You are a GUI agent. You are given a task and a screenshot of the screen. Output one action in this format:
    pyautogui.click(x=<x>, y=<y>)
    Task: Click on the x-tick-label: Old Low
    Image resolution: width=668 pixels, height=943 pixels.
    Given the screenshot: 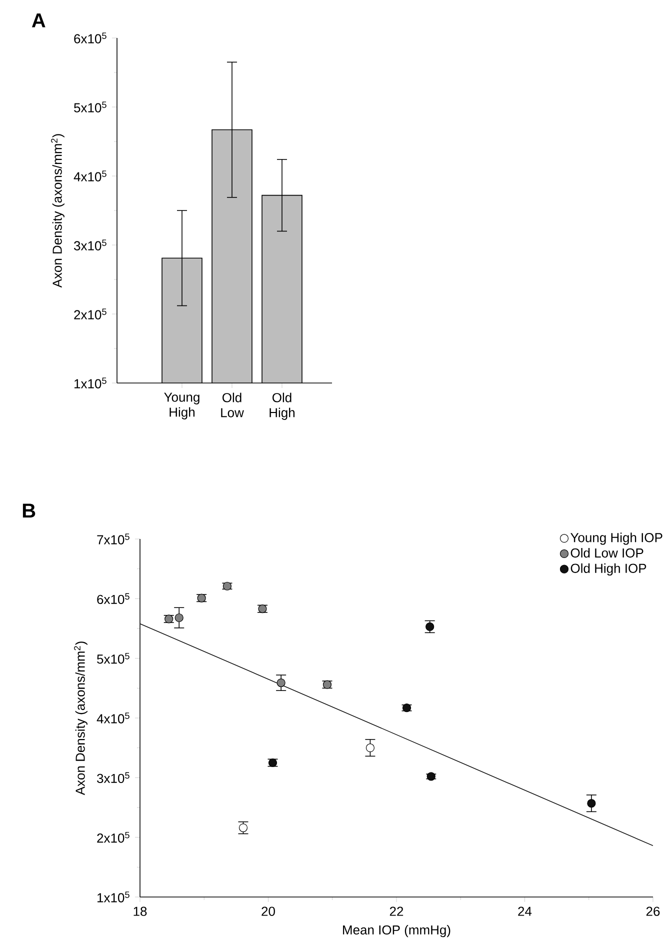 What is the action you would take?
    pyautogui.click(x=232, y=405)
    